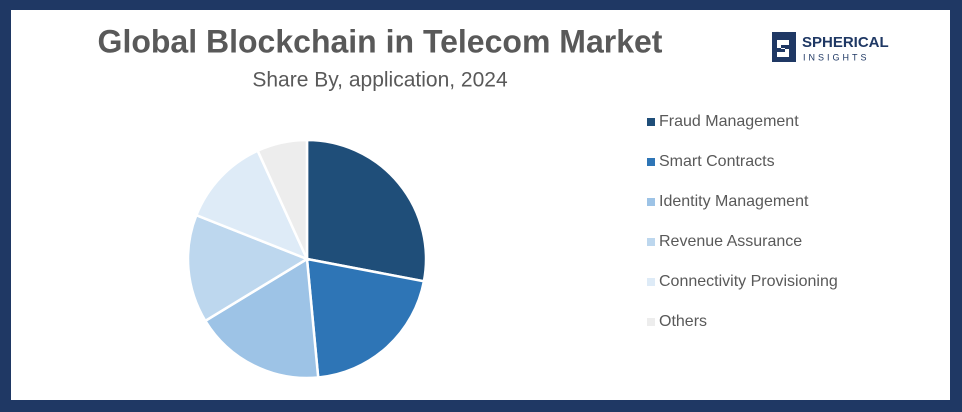  I want to click on legend-label: Revenue Assurance, so click(730, 241).